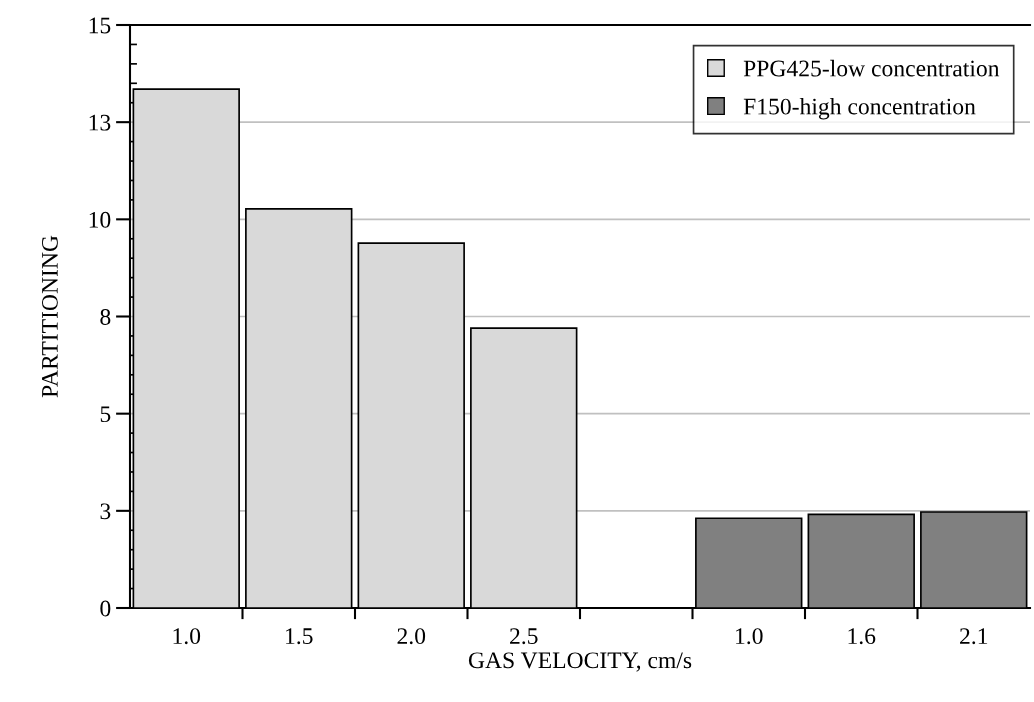 This screenshot has height=702, width=1034. What do you see at coordinates (524, 636) in the screenshot?
I see `x-tick-label: 2.5` at bounding box center [524, 636].